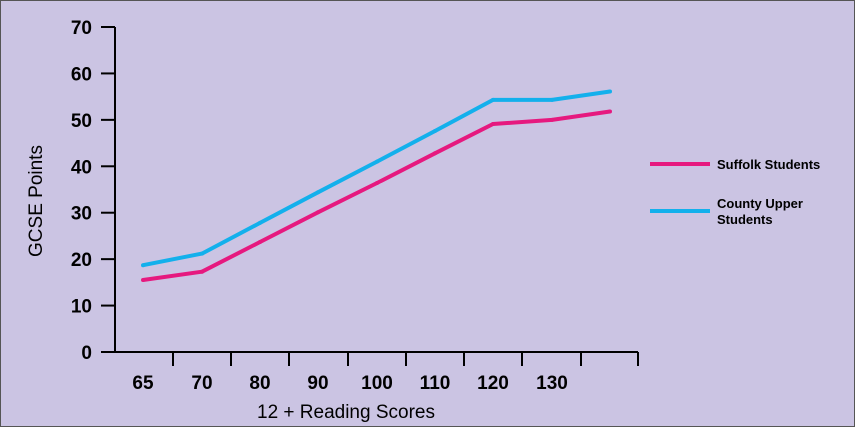 The width and height of the screenshot is (855, 427). I want to click on x-tick-label: 130, so click(552, 383).